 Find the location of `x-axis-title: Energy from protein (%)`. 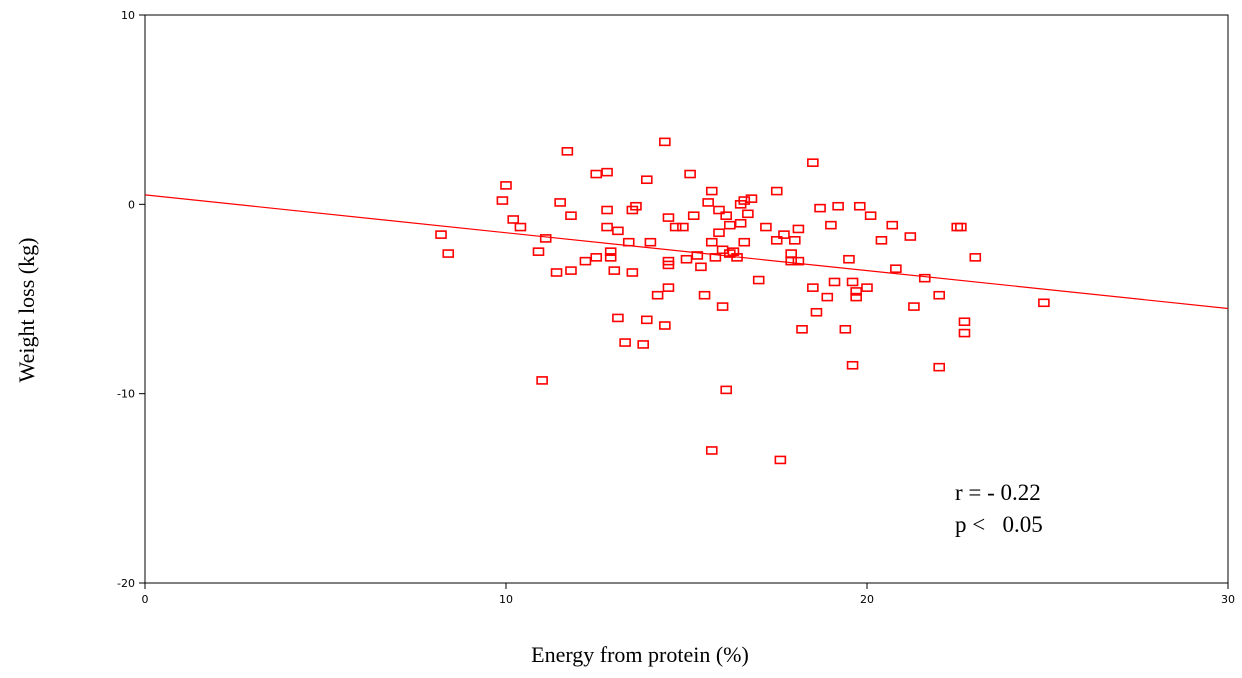

x-axis-title: Energy from protein (%) is located at coordinates (640, 654).